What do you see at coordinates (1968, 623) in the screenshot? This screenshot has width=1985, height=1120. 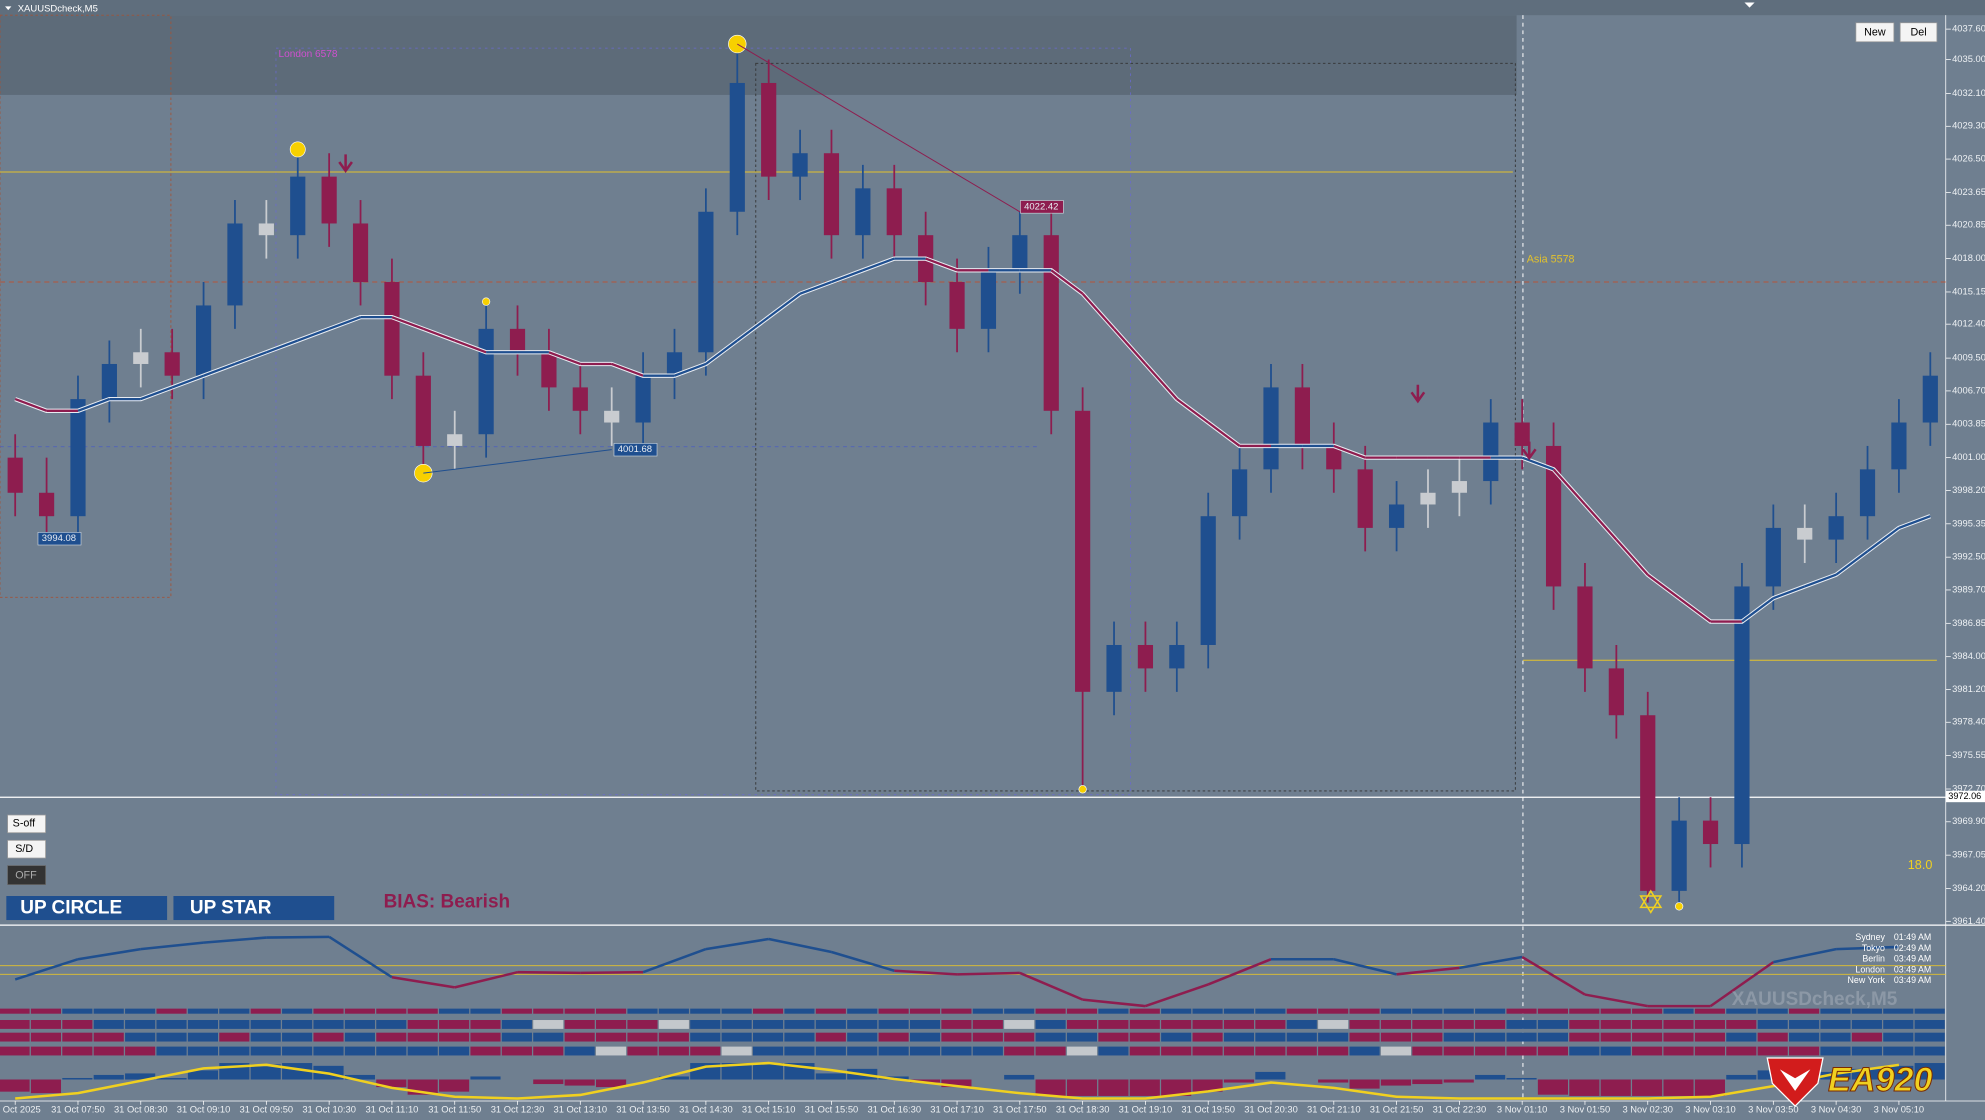 I see `y-tick-label: 3986.85` at bounding box center [1968, 623].